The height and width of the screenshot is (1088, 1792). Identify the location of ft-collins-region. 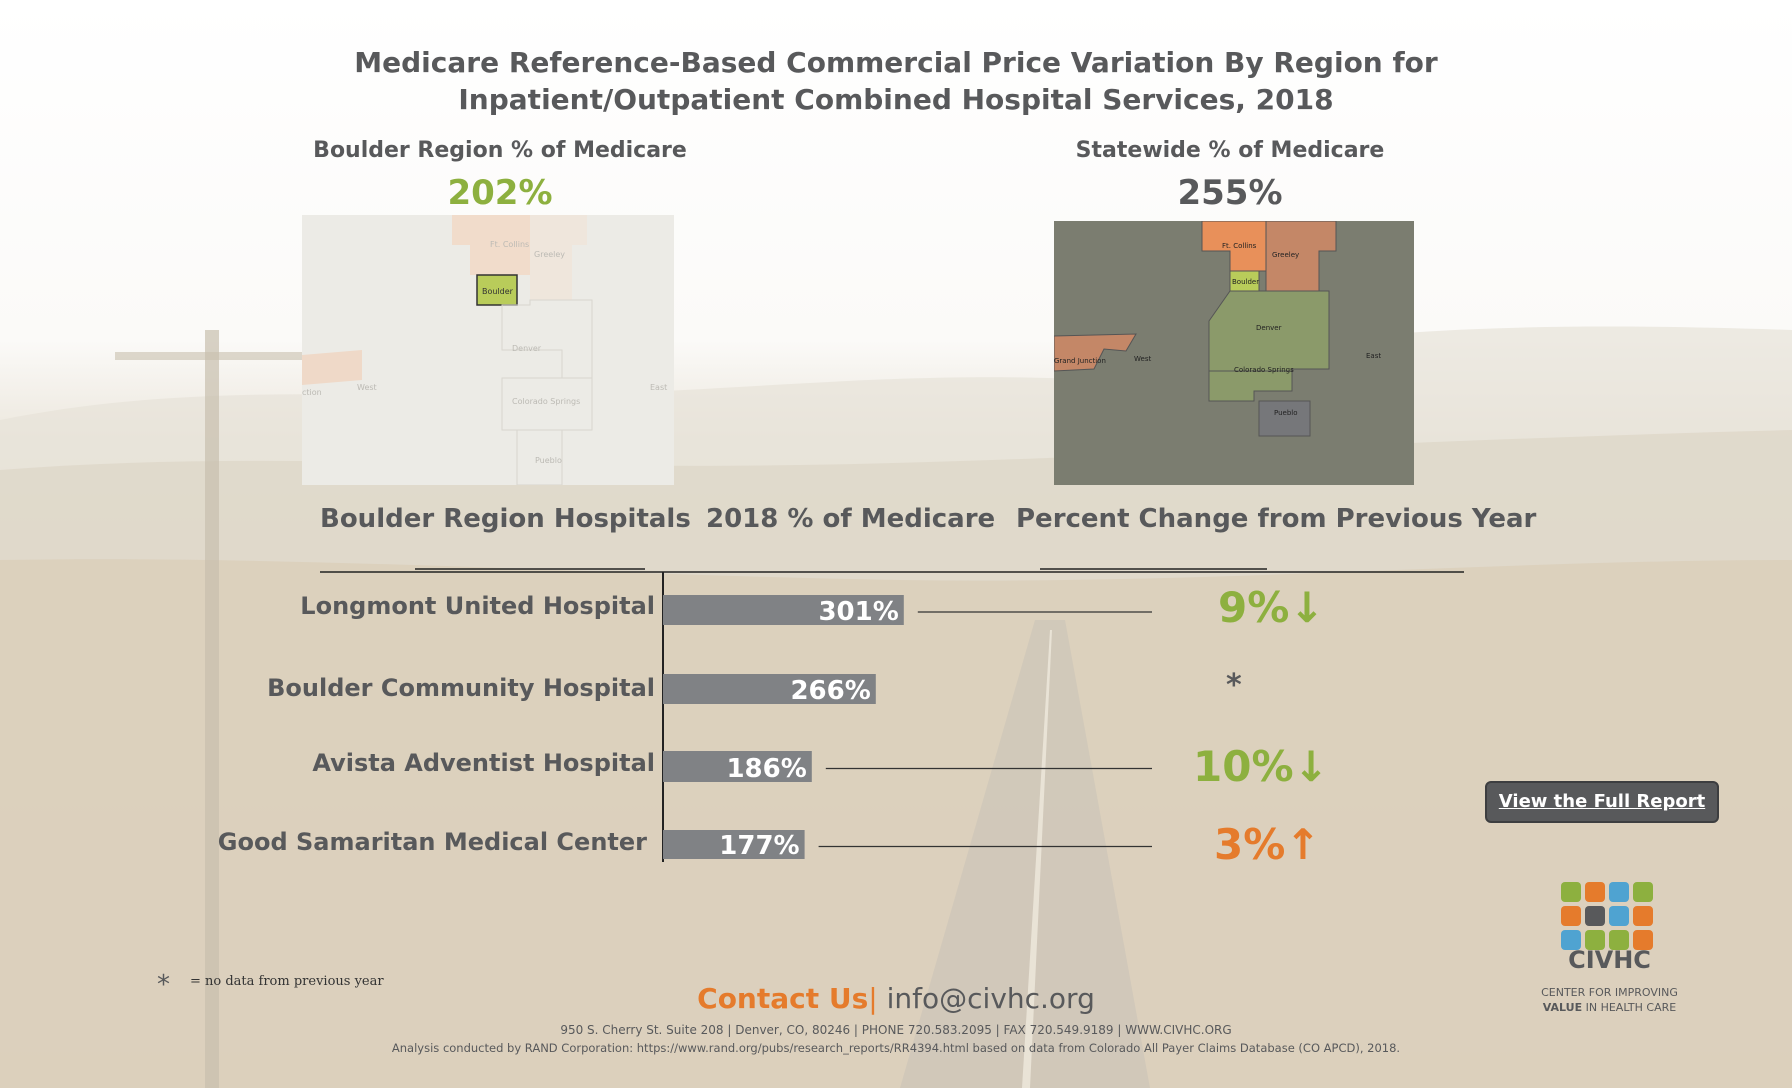
(491, 245).